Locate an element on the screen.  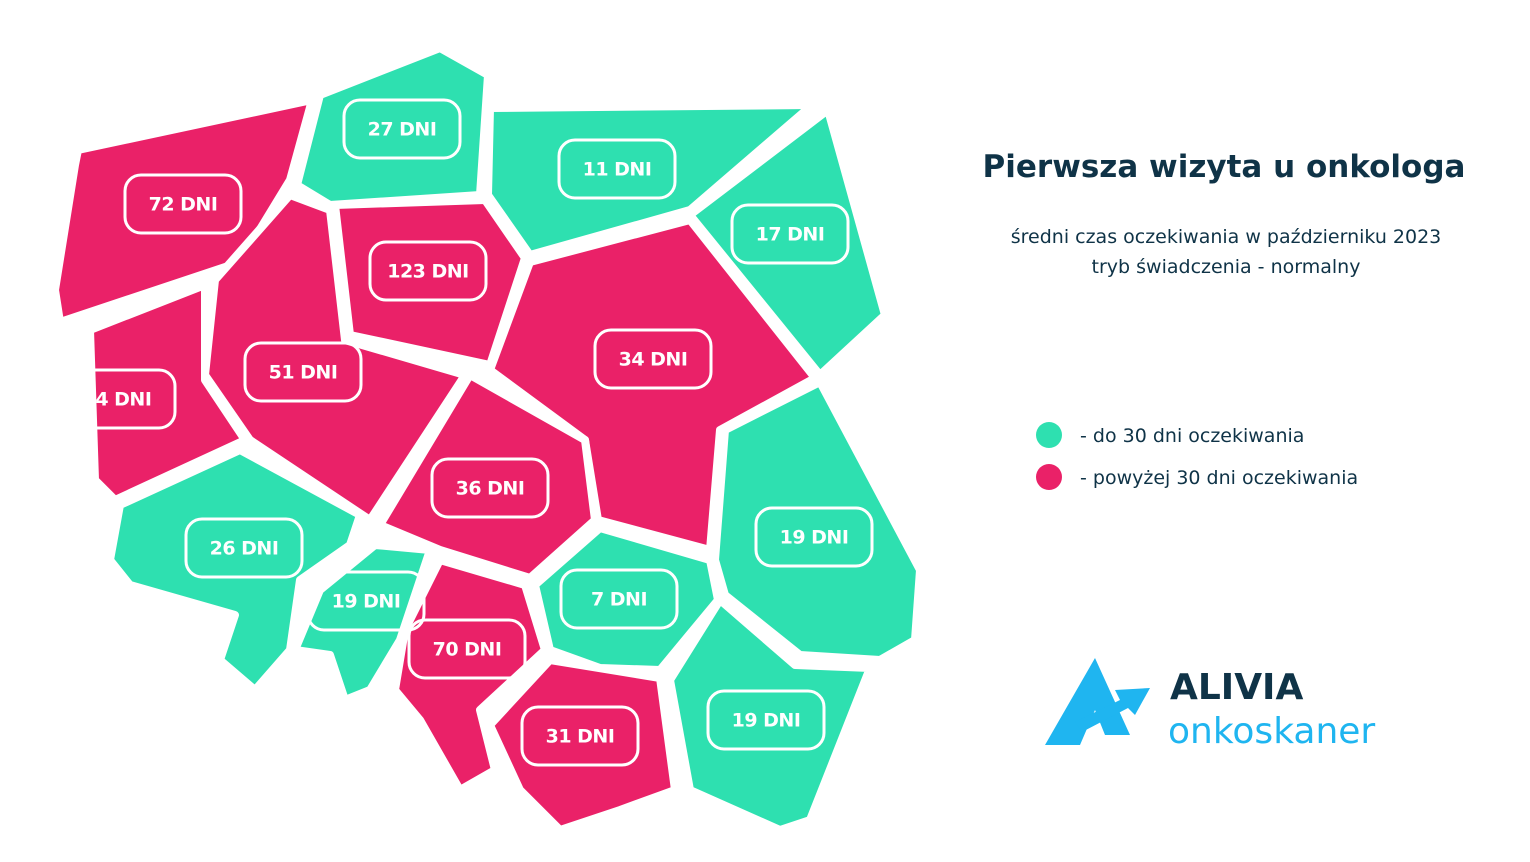
region-label: 7 DNI is located at coordinates (619, 600).